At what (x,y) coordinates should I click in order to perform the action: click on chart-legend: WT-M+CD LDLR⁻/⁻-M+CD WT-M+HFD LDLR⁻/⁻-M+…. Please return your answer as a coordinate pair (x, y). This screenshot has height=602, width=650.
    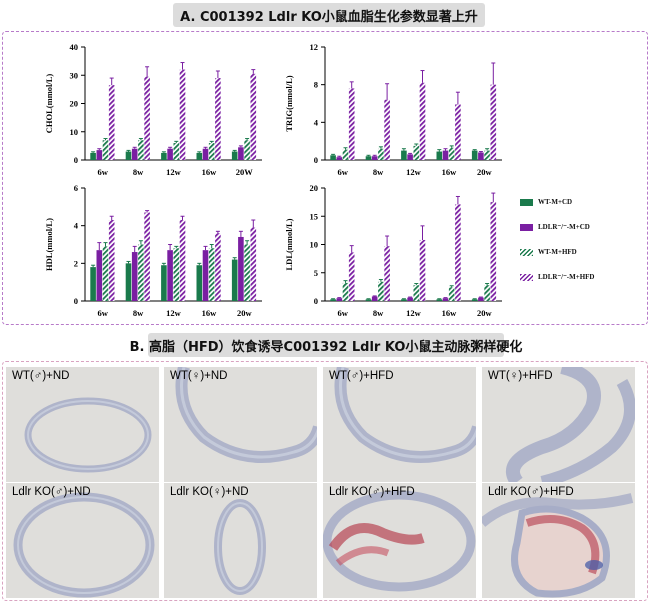
    Looking at the image, I should click on (582, 246).